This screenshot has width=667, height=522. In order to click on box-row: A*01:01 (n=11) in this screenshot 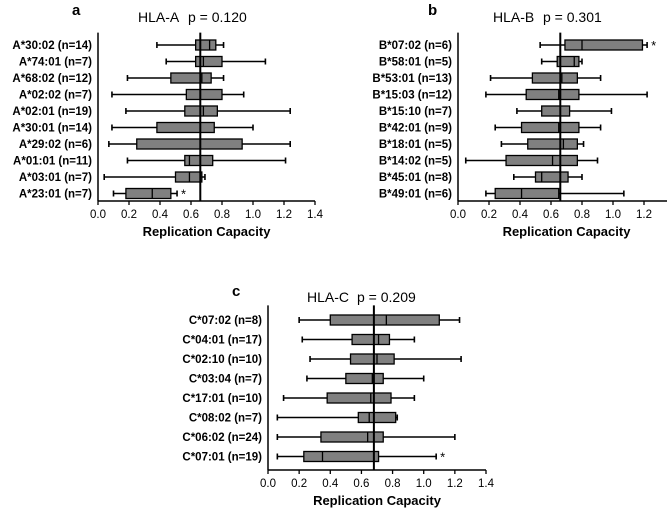, I will do `click(150, 161)`.